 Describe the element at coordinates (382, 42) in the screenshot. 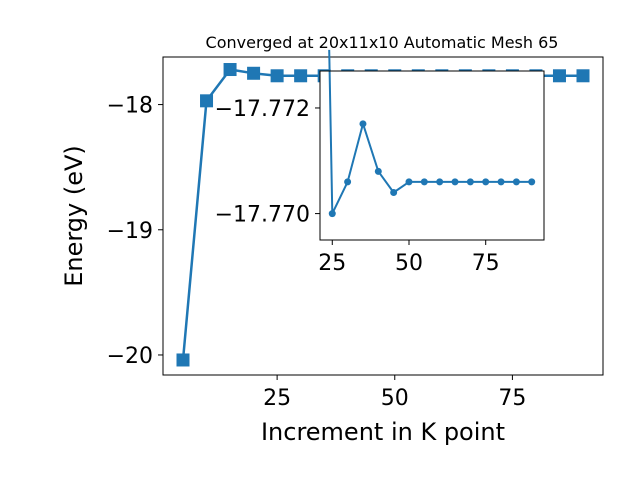

I see `chart-title: Converged at 20x11x10 Automatic Mesh 65` at that location.